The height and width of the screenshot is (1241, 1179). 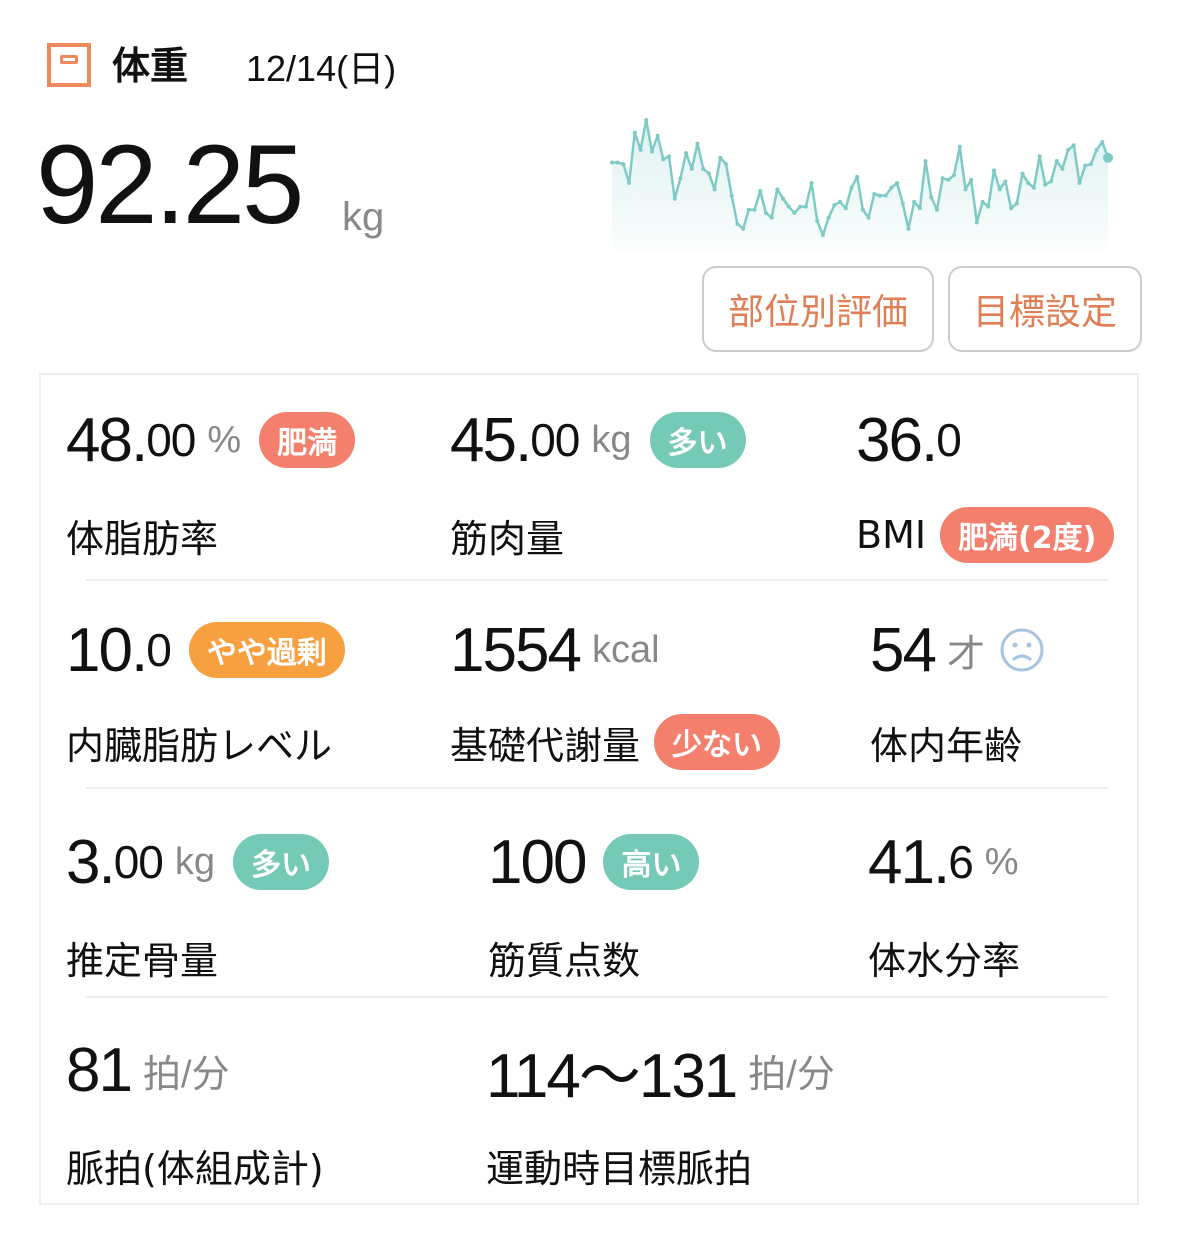 I want to click on metric-number: 48., so click(x=107, y=440).